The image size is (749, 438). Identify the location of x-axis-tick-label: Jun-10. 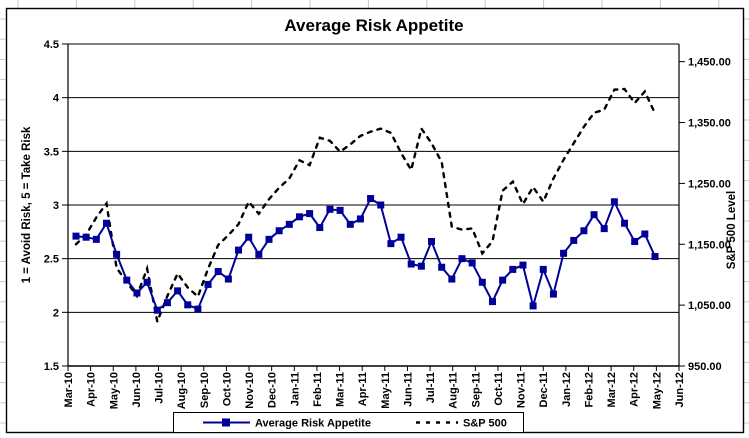
(137, 389).